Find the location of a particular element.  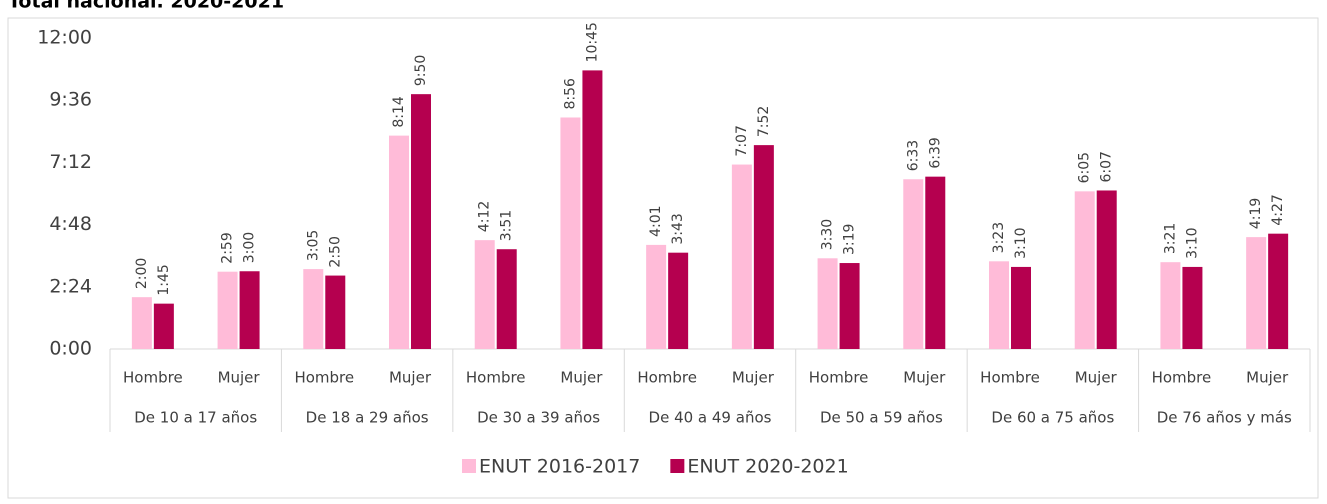

legend-label: ENUT 2016-2017 is located at coordinates (559, 467).